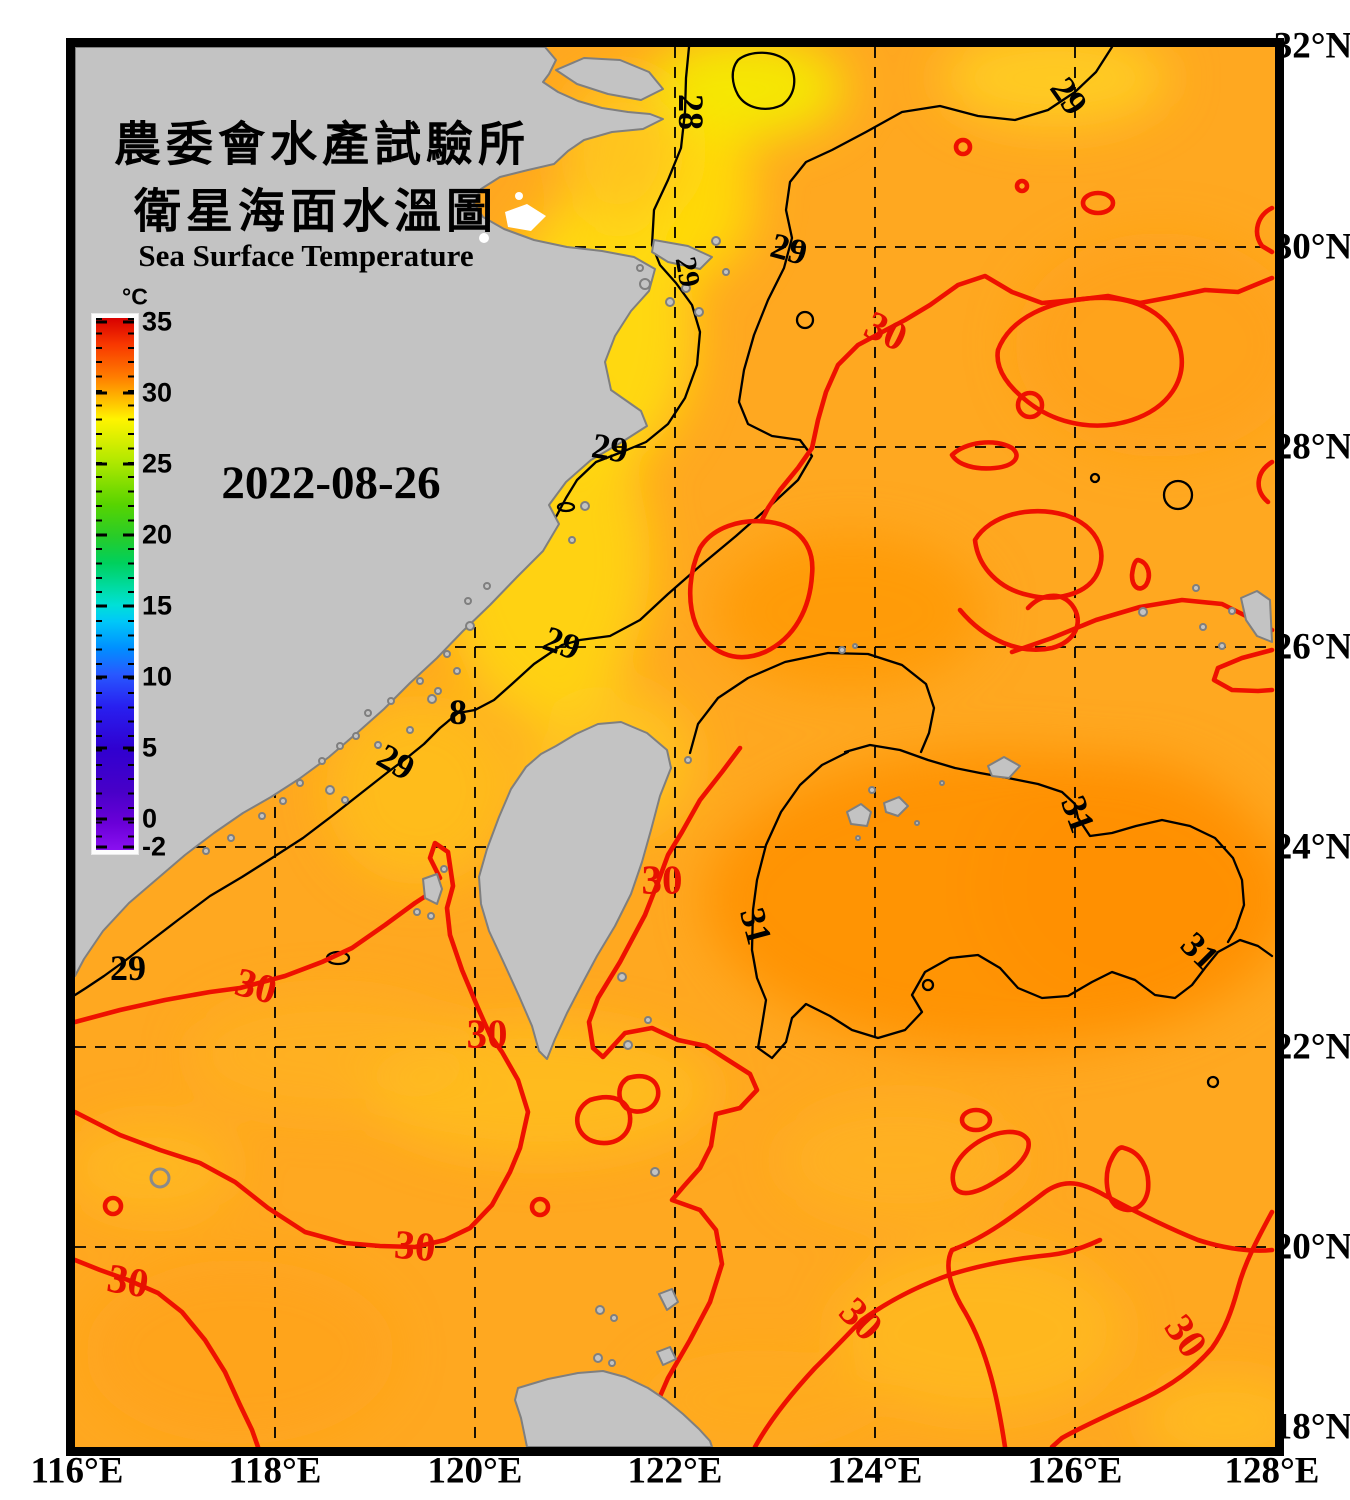 This screenshot has height=1500, width=1350. What do you see at coordinates (275, 1471) in the screenshot?
I see `lon-label-118e: 118°E` at bounding box center [275, 1471].